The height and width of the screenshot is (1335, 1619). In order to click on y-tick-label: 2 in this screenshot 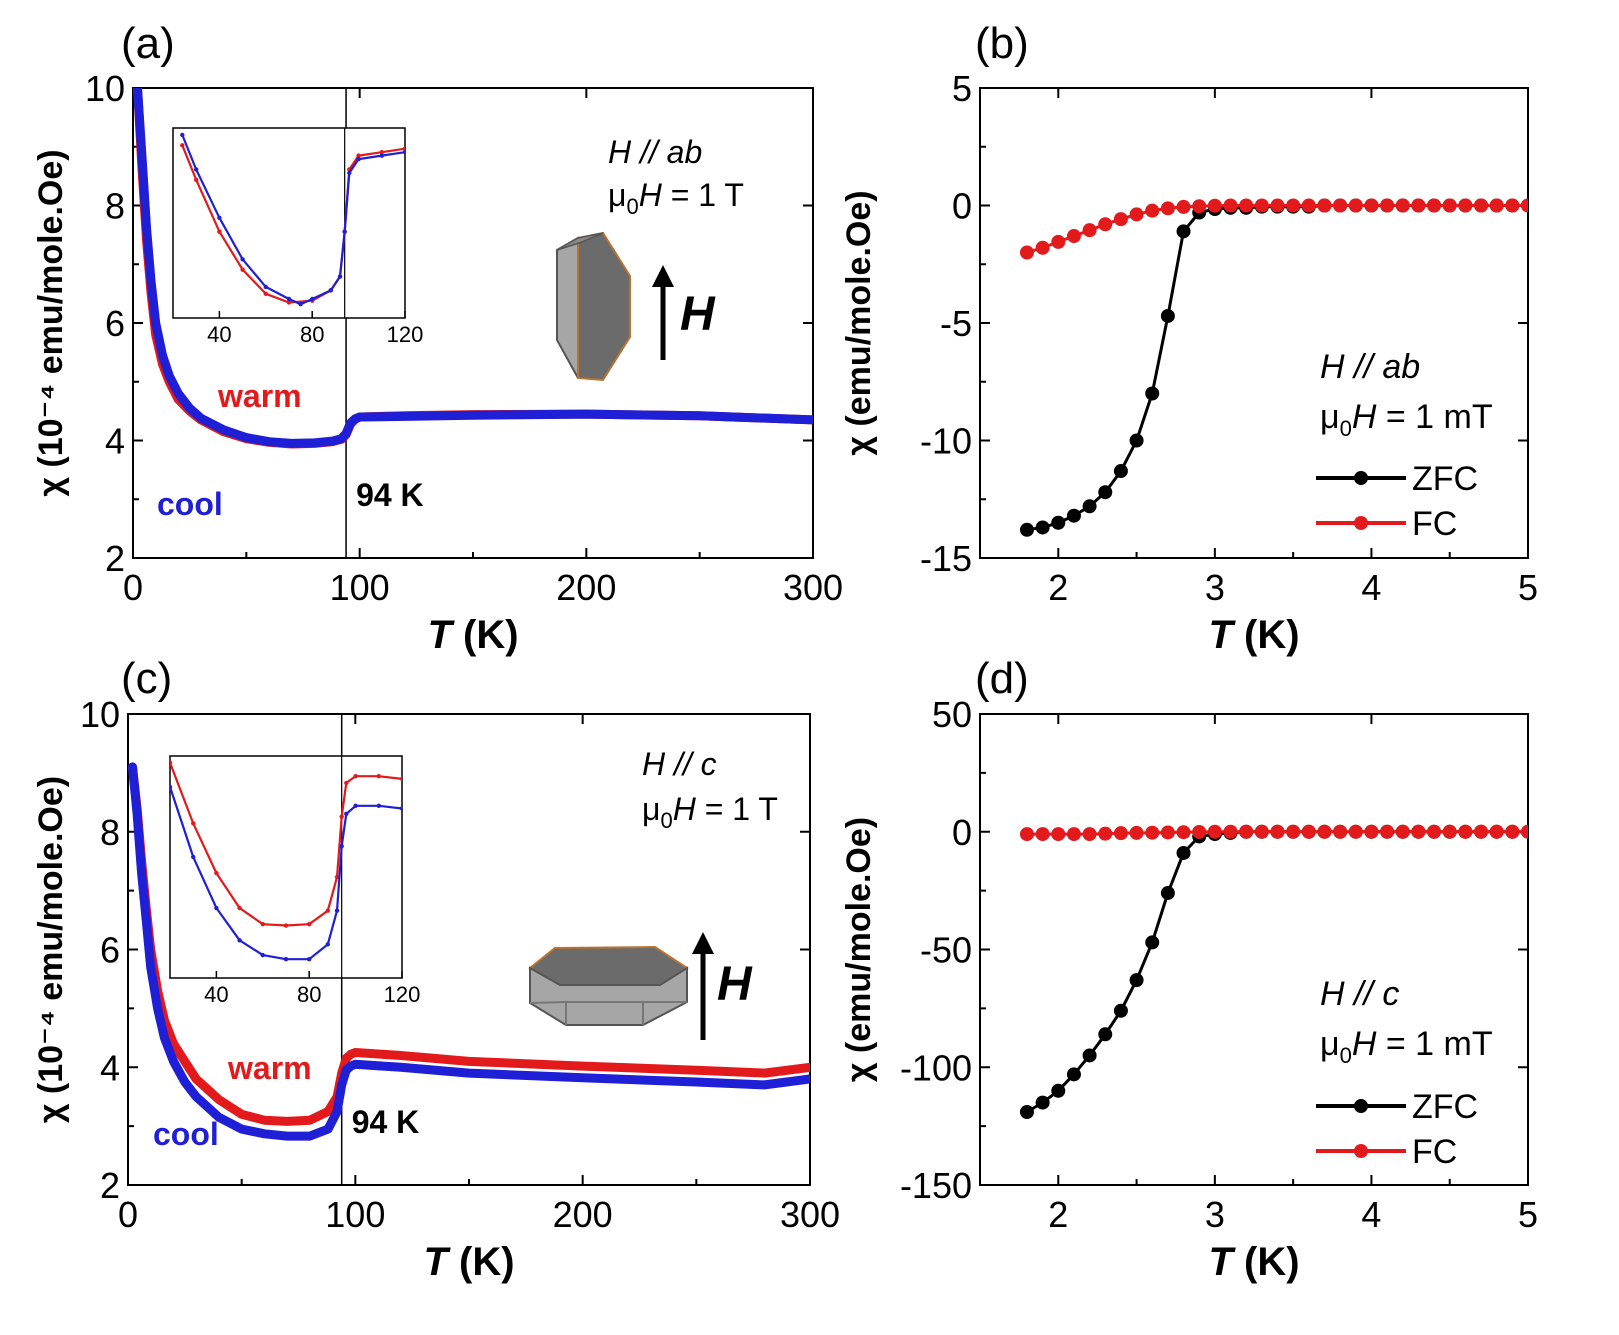, I will do `click(115, 558)`.